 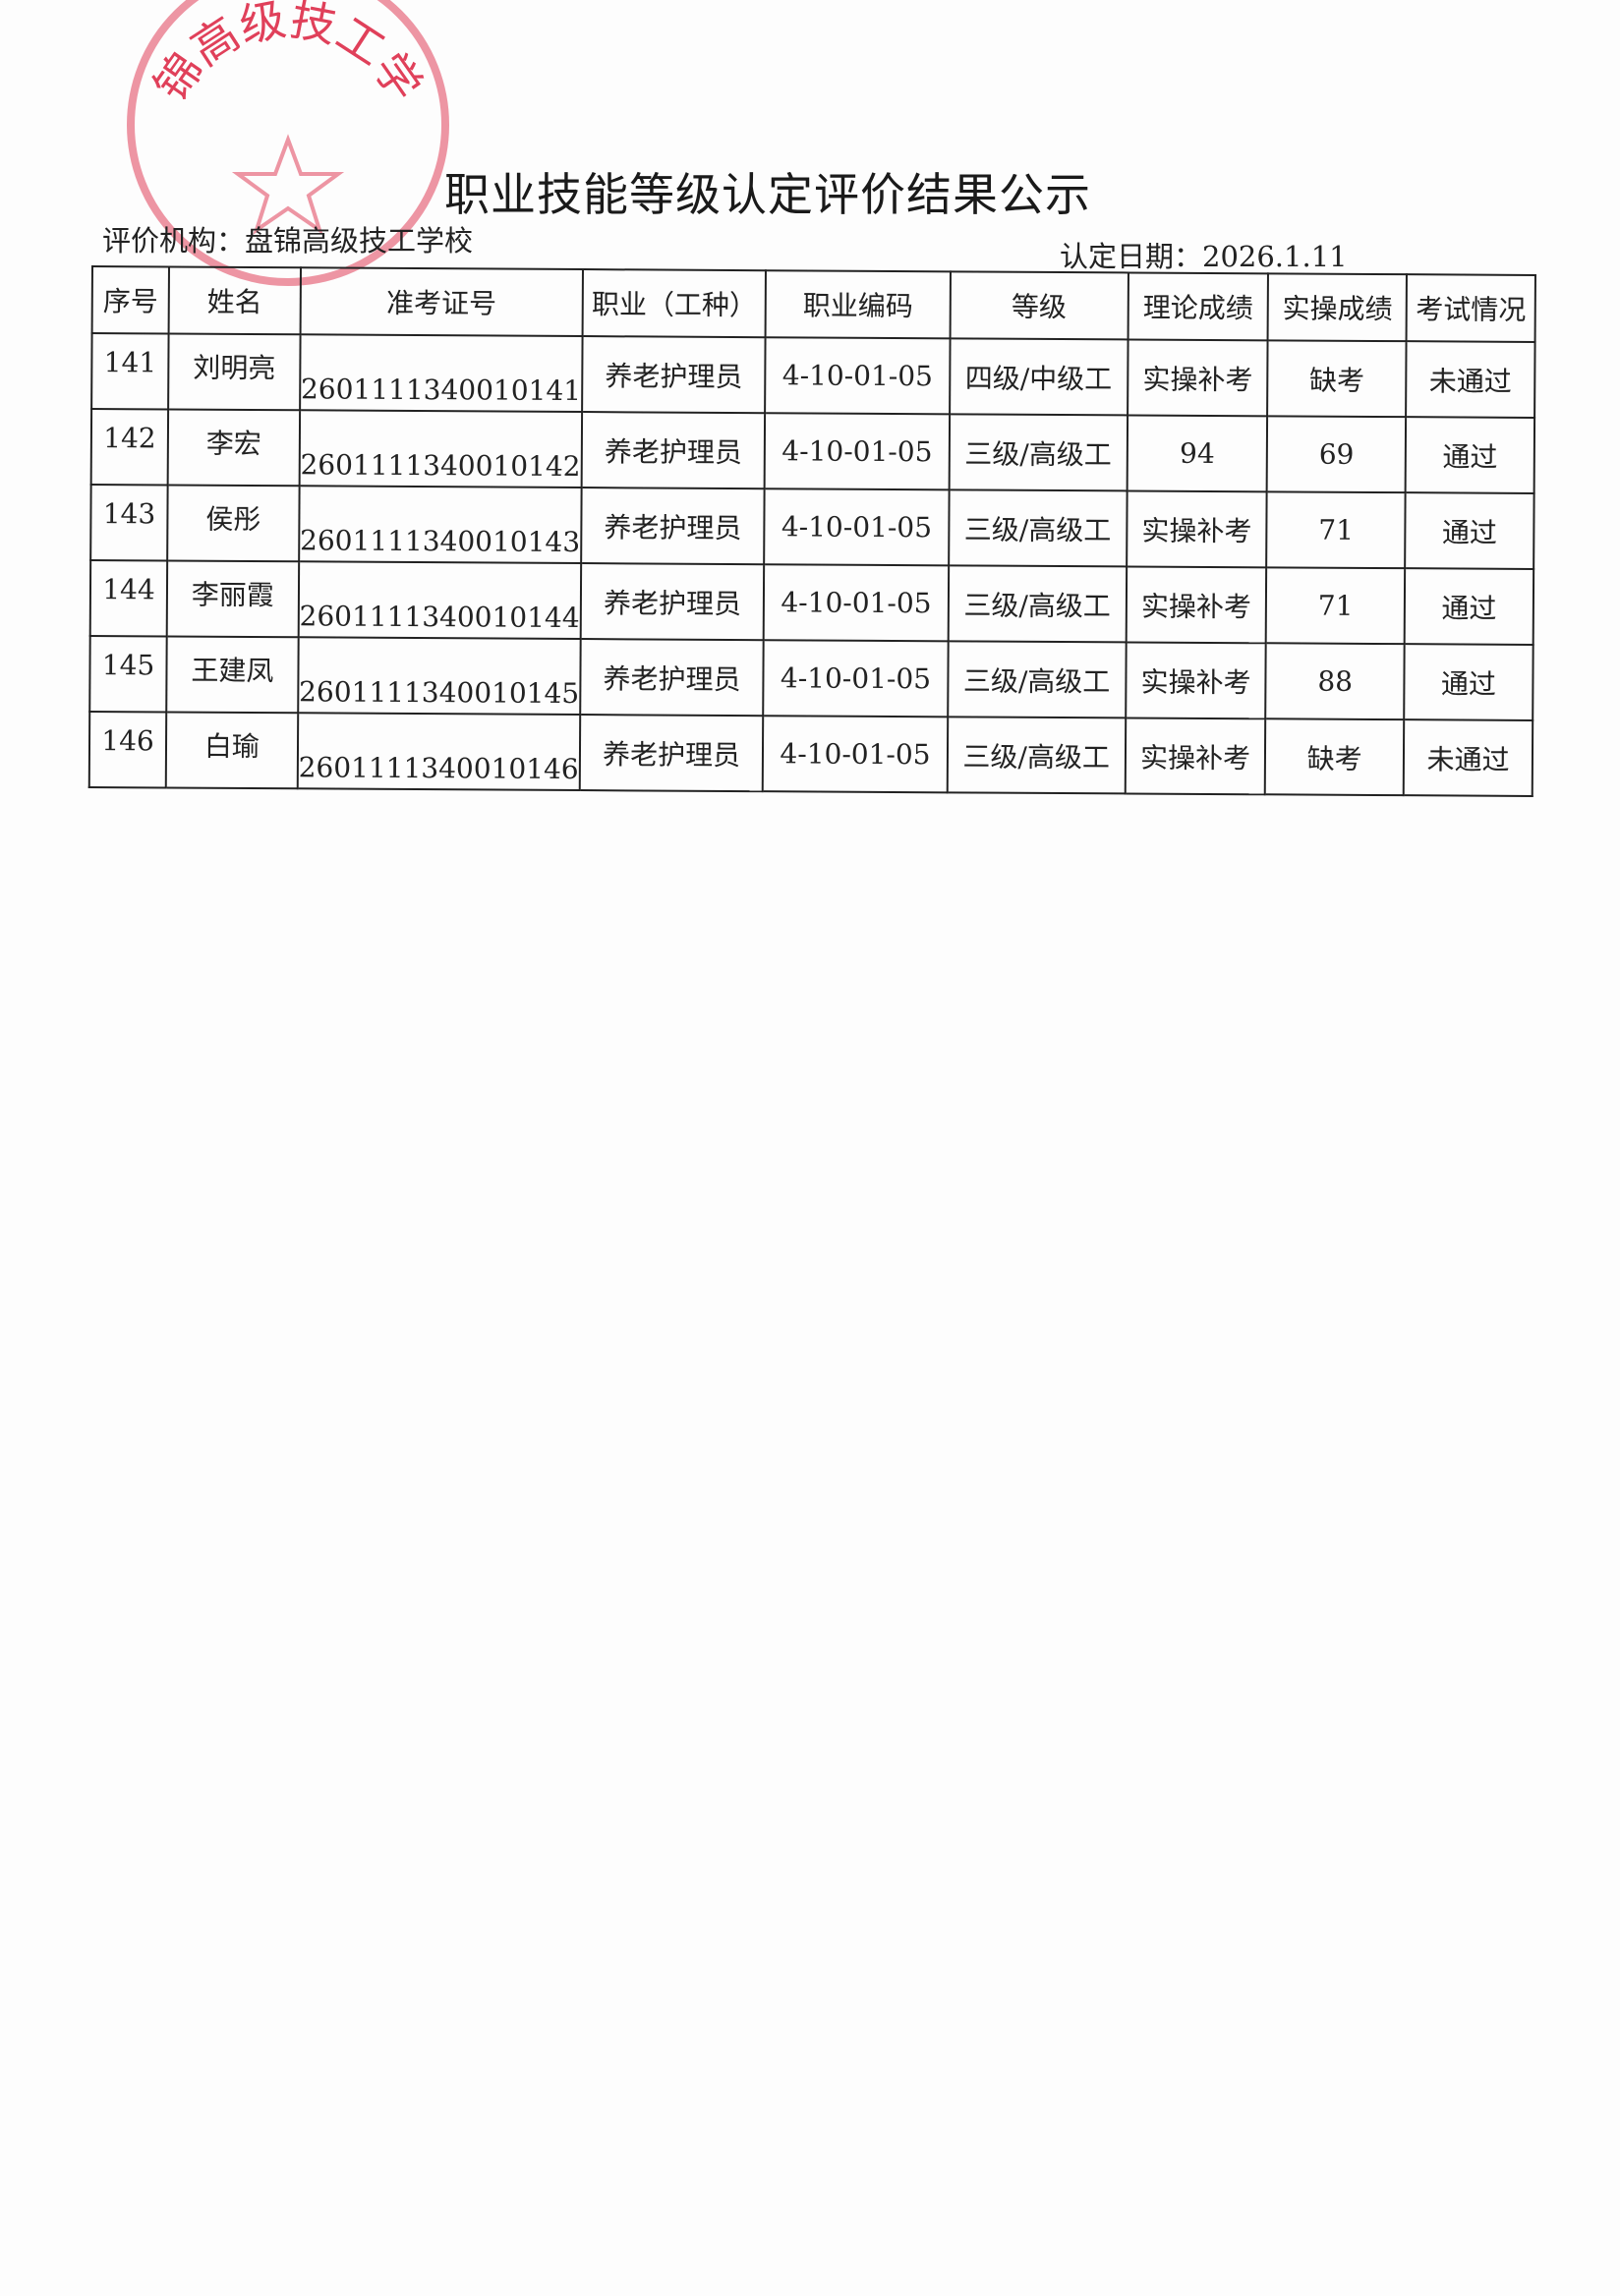 I want to click on table-cell: 2601111340010144, so click(x=439, y=601).